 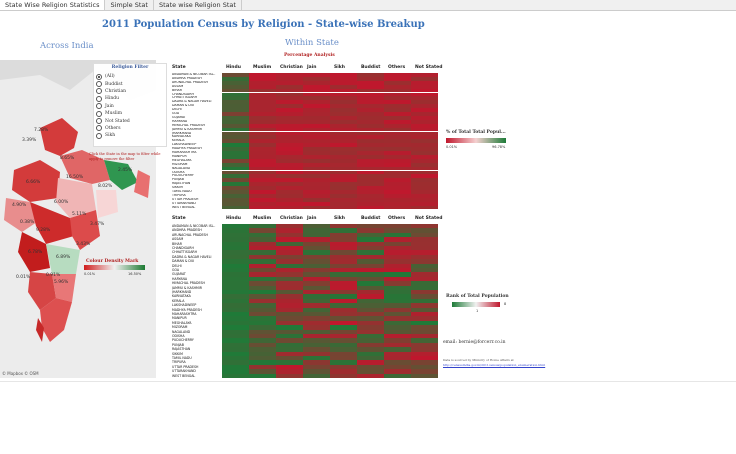 What do you see at coordinates (176, 270) in the screenshot?
I see `row-label: GOA` at bounding box center [176, 270].